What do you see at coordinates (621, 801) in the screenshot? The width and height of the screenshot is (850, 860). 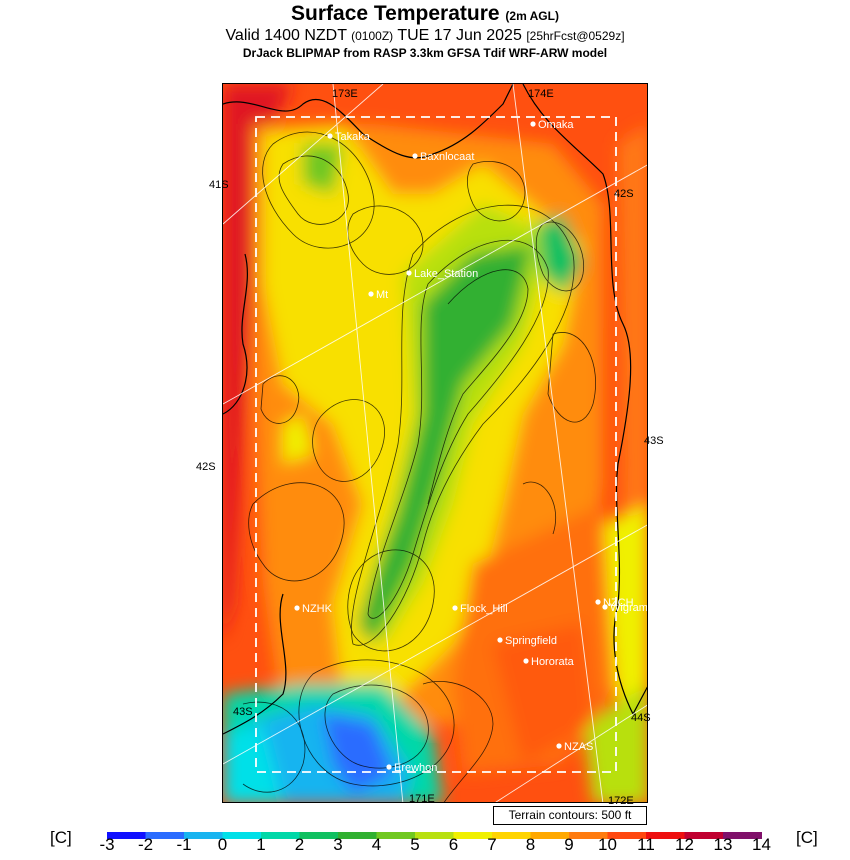 I see `graticule-label: 172E` at bounding box center [621, 801].